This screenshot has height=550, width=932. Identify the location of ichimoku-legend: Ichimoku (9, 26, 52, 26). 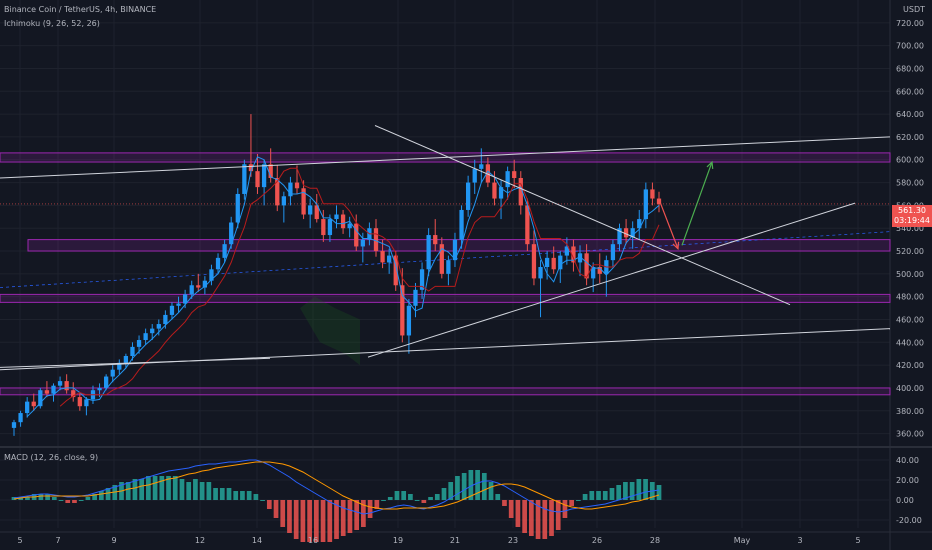
(52, 23).